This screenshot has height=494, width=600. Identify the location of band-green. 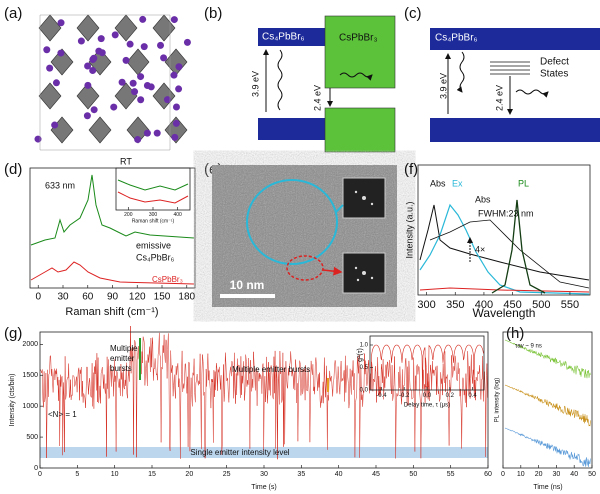
(360, 52).